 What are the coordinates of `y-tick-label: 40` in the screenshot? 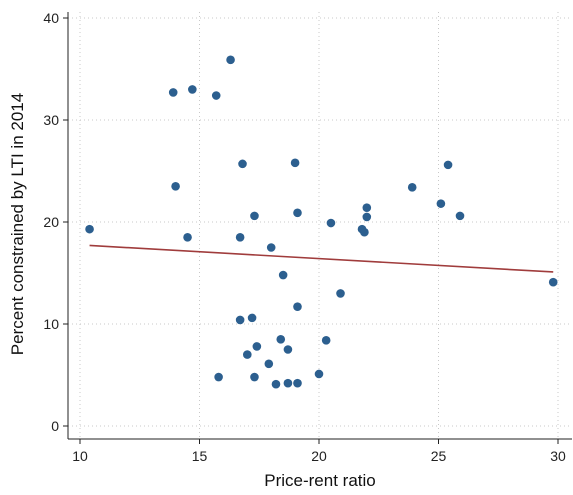 It's located at (51, 18).